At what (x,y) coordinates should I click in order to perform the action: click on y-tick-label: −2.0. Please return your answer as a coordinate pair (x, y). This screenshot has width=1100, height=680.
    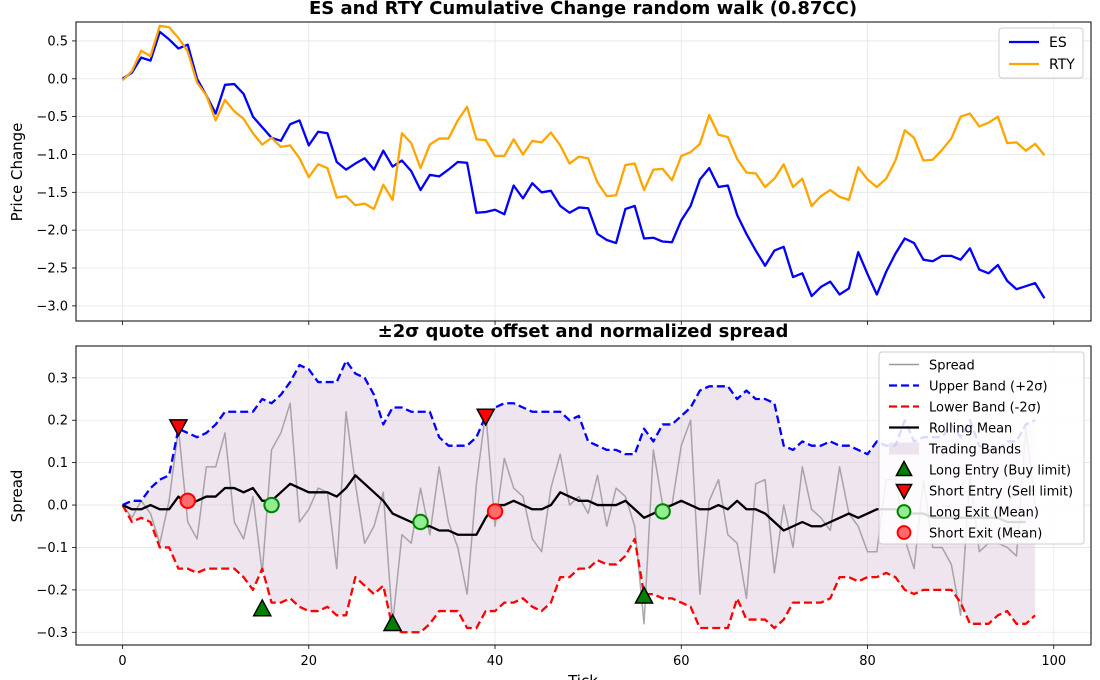
    Looking at the image, I should click on (52, 231).